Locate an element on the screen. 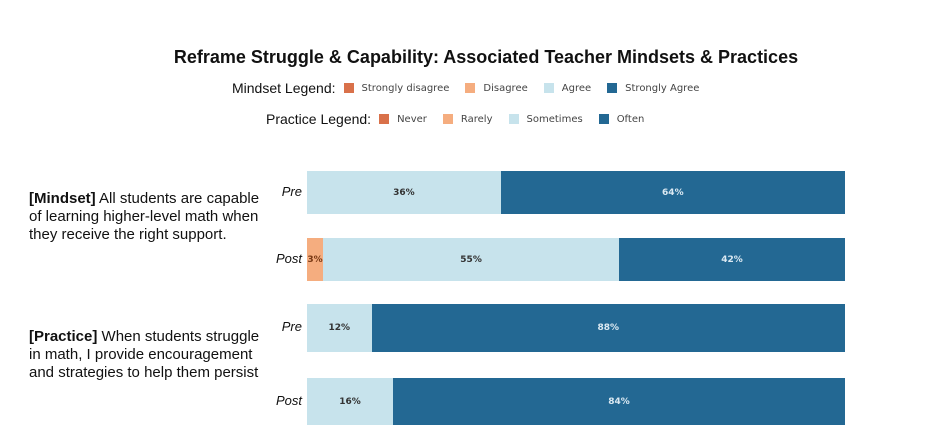 This screenshot has width=940, height=447. bar-segment: 84% is located at coordinates (619, 401).